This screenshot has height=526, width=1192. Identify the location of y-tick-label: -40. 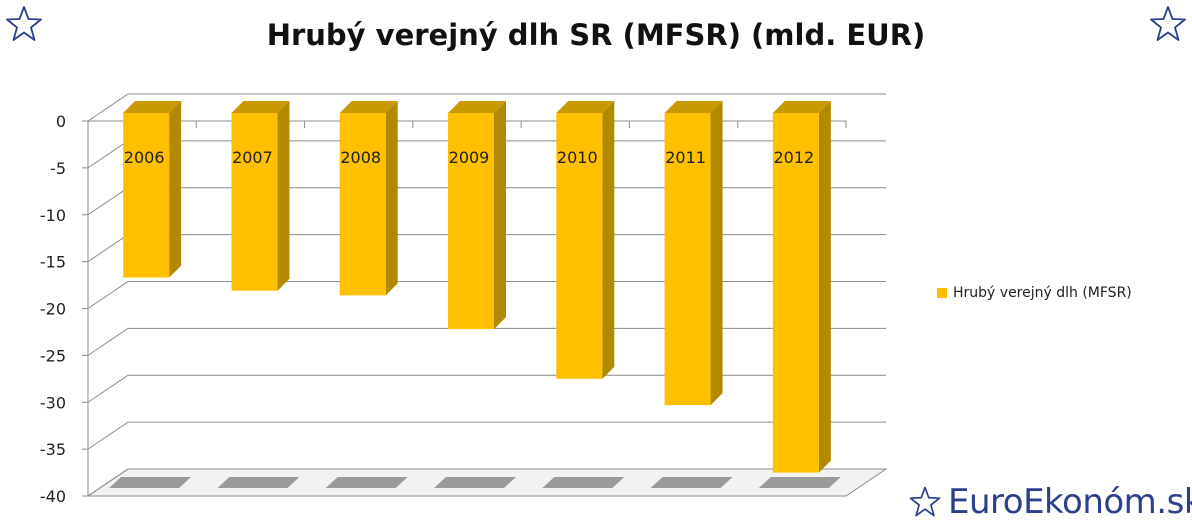
(53, 496).